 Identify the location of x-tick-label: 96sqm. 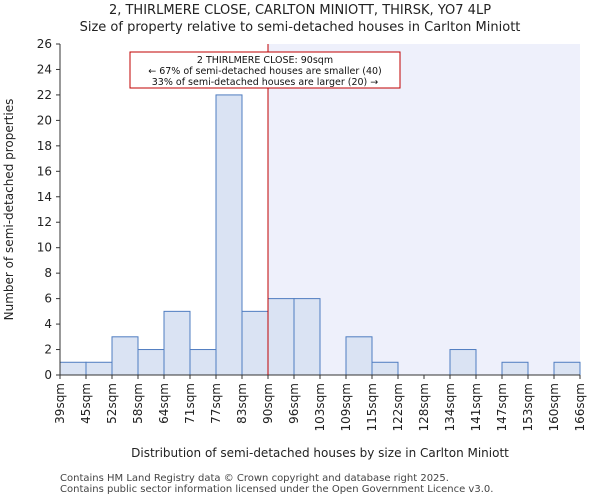
(294, 403).